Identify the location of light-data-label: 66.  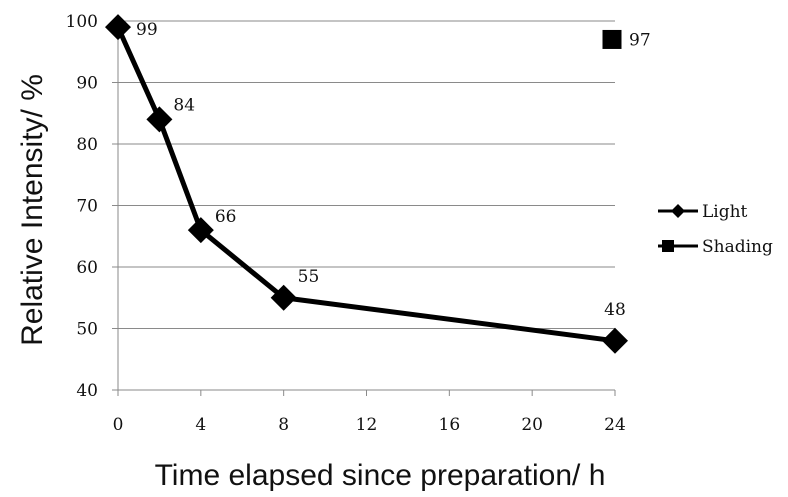
(226, 217).